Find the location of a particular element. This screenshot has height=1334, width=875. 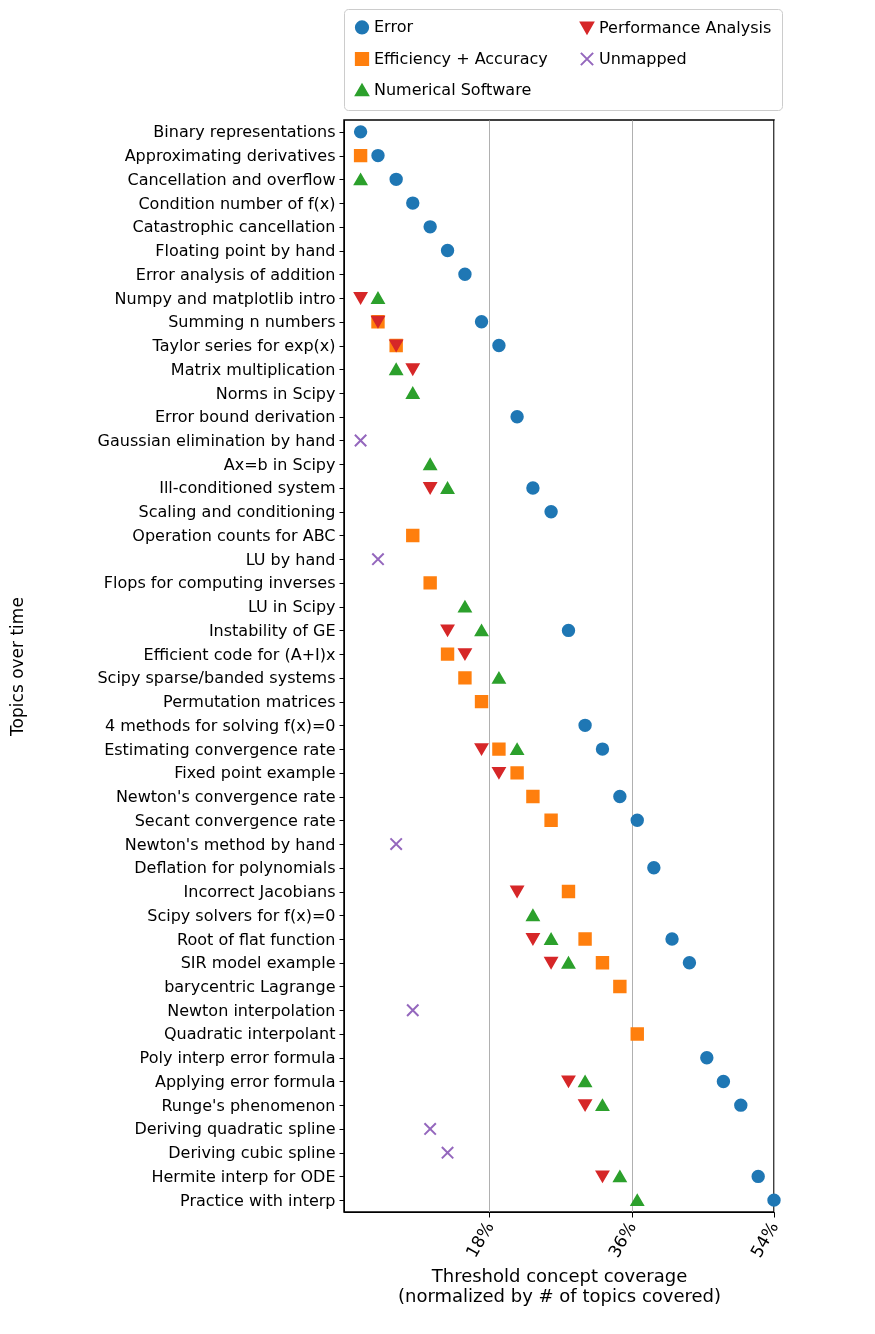

y-tick-label: Deflation for polynomials is located at coordinates (235, 868).